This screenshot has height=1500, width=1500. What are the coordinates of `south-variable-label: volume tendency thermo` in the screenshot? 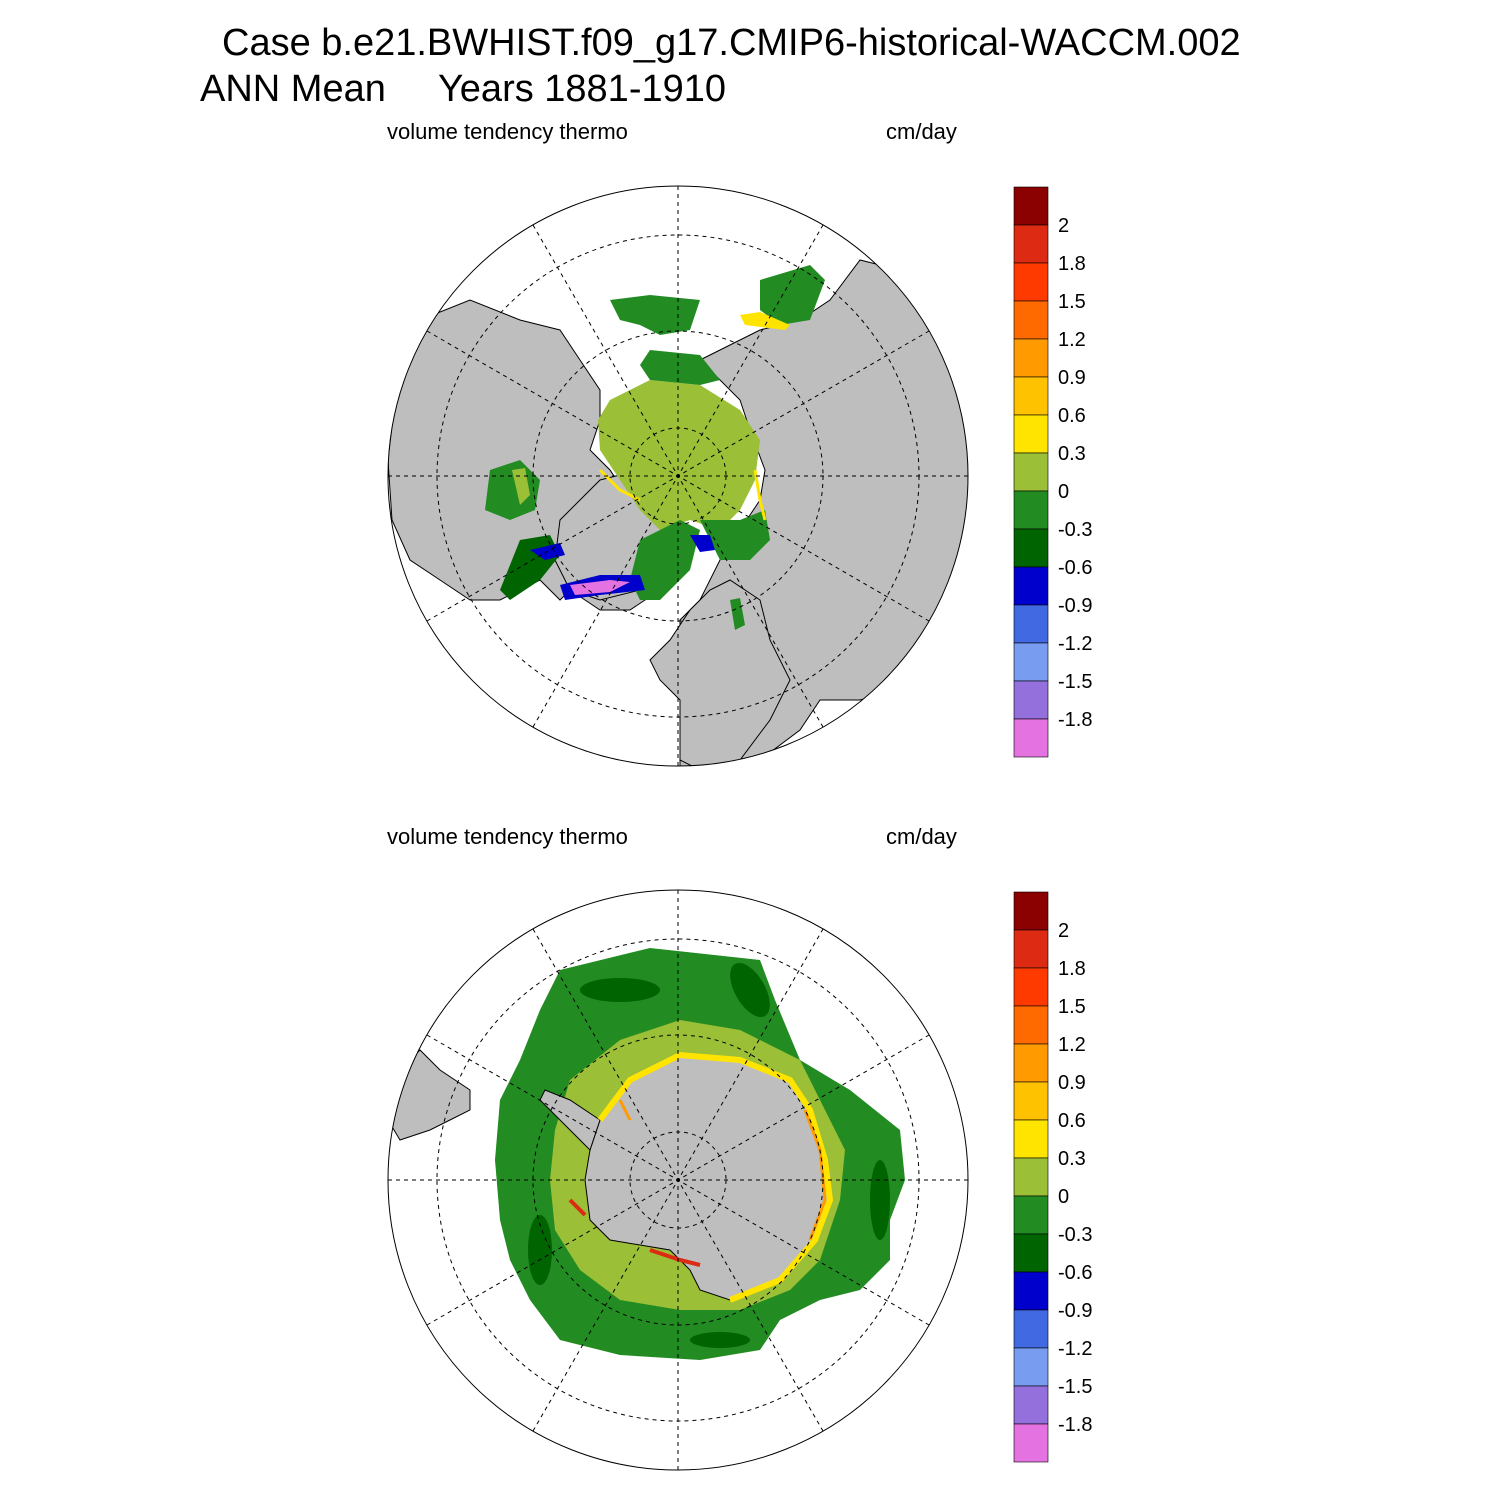 It's located at (507, 836).